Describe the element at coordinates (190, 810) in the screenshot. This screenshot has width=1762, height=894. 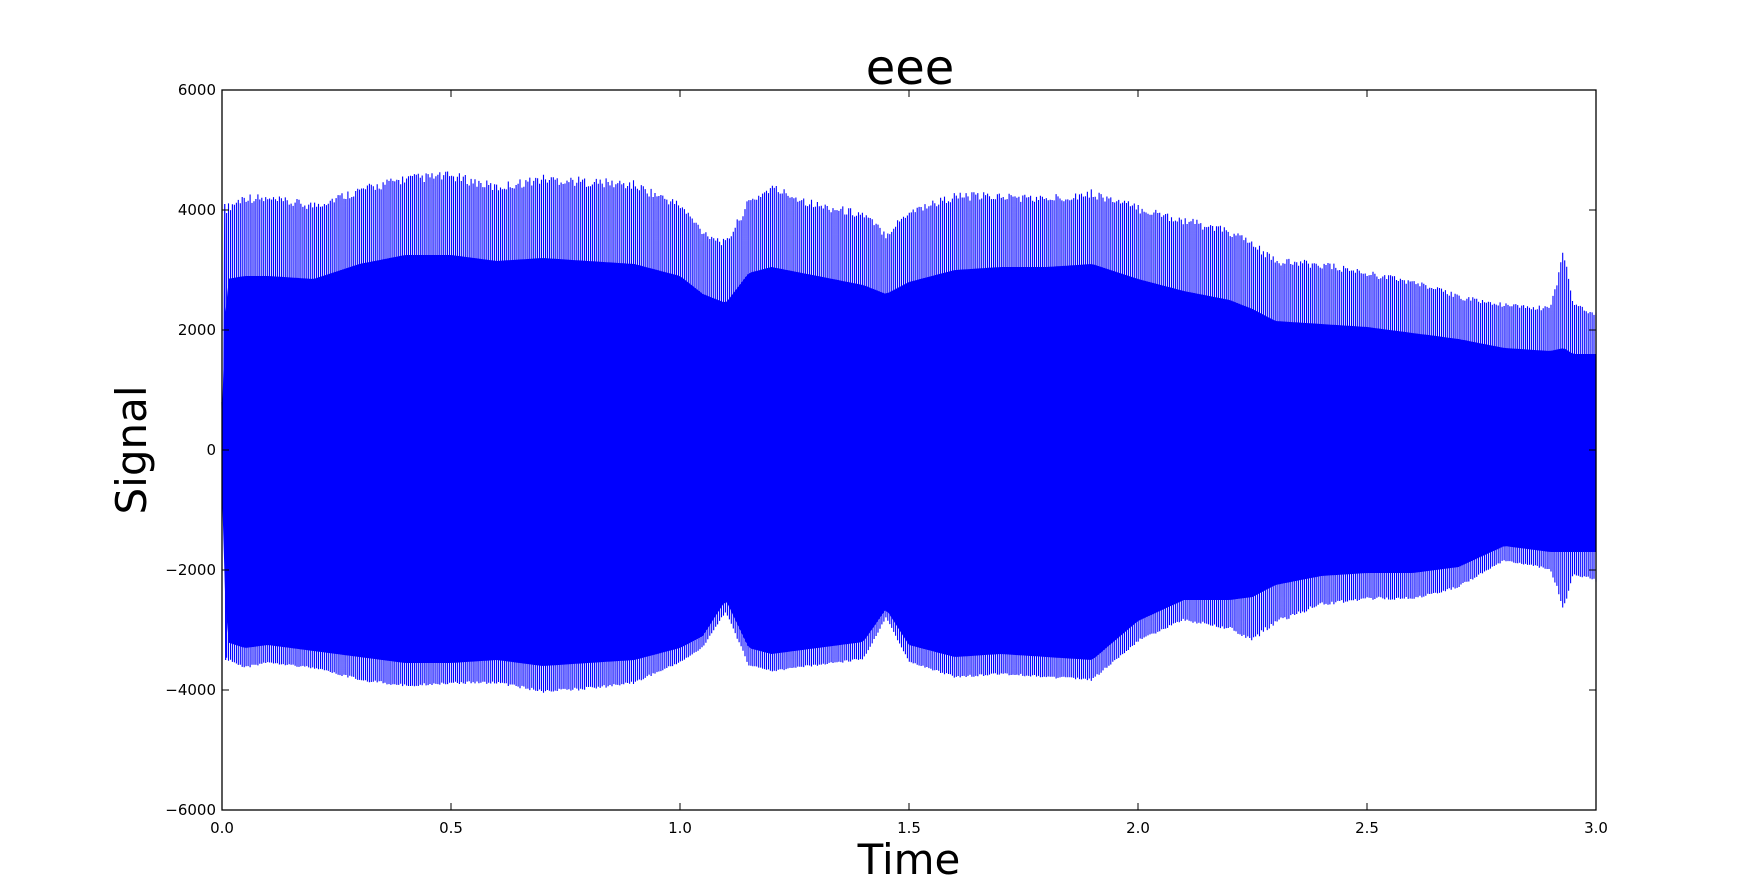
I see `y-tick-label: −6000` at that location.